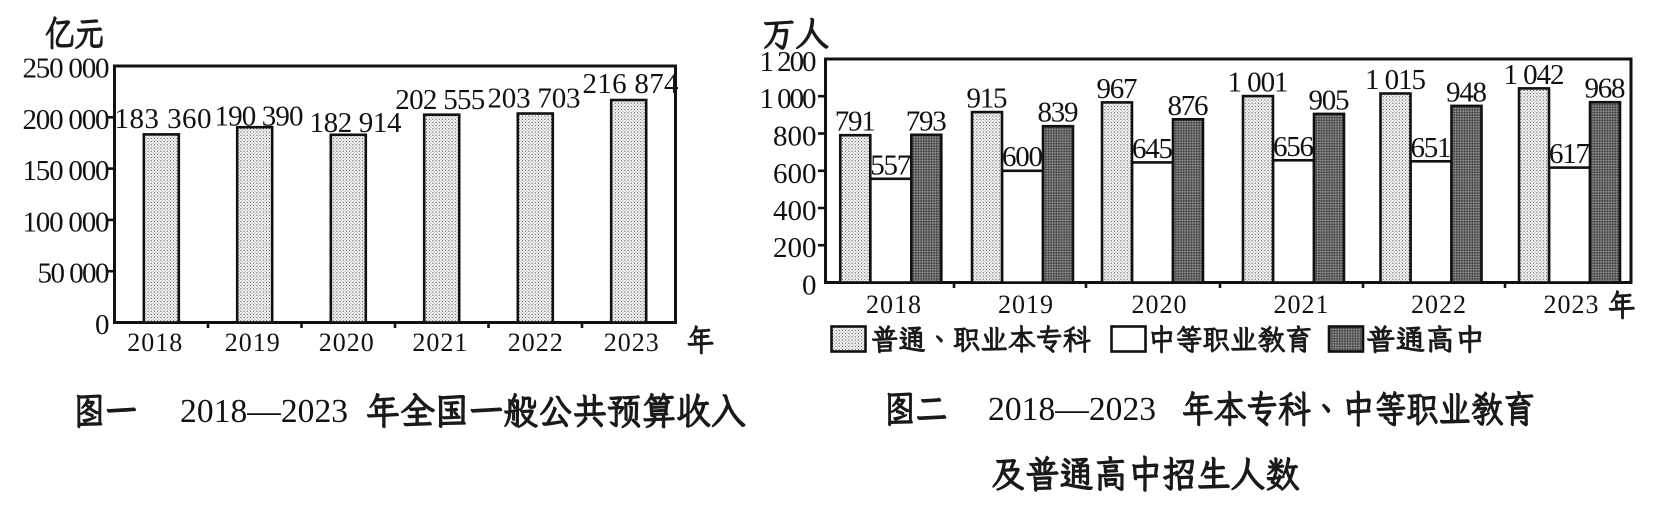 The height and width of the screenshot is (509, 1680). Describe the element at coordinates (926, 121) in the screenshot. I see `svg-text: 793` at that location.